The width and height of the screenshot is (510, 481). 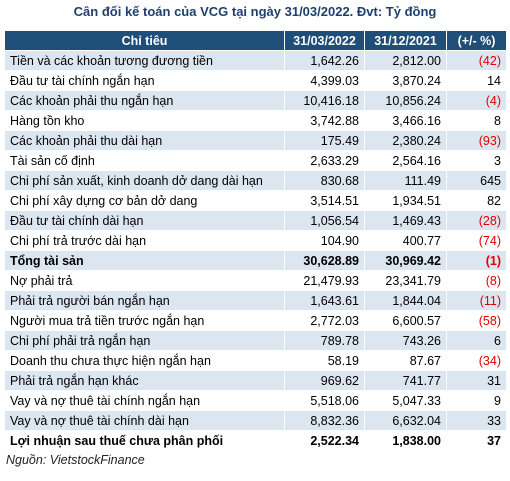 I want to click on value-cell: 2,522.34, so click(x=324, y=440).